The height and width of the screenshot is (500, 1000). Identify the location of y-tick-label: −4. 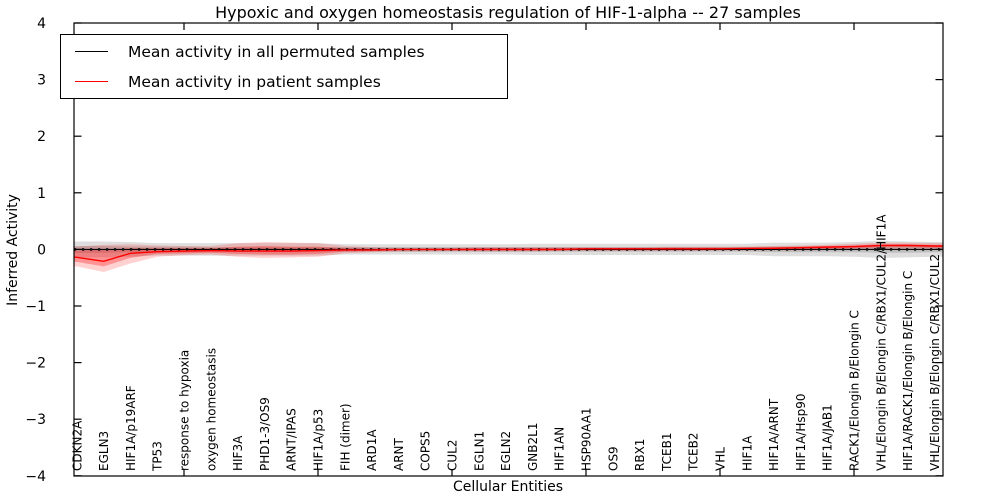
(35, 477).